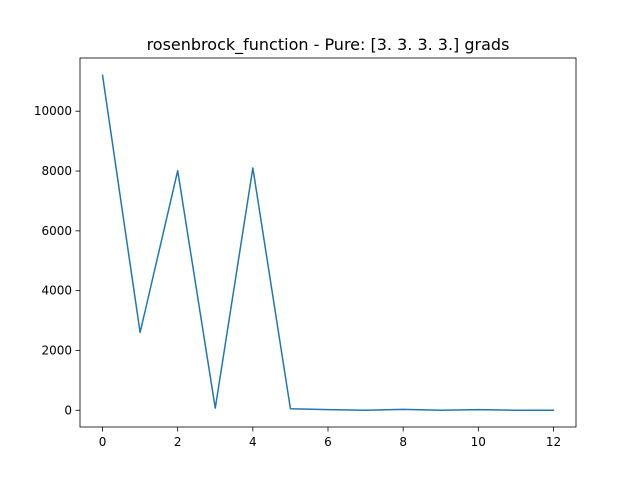 This screenshot has height=485, width=640. What do you see at coordinates (178, 442) in the screenshot?
I see `x-tick-label: 2` at bounding box center [178, 442].